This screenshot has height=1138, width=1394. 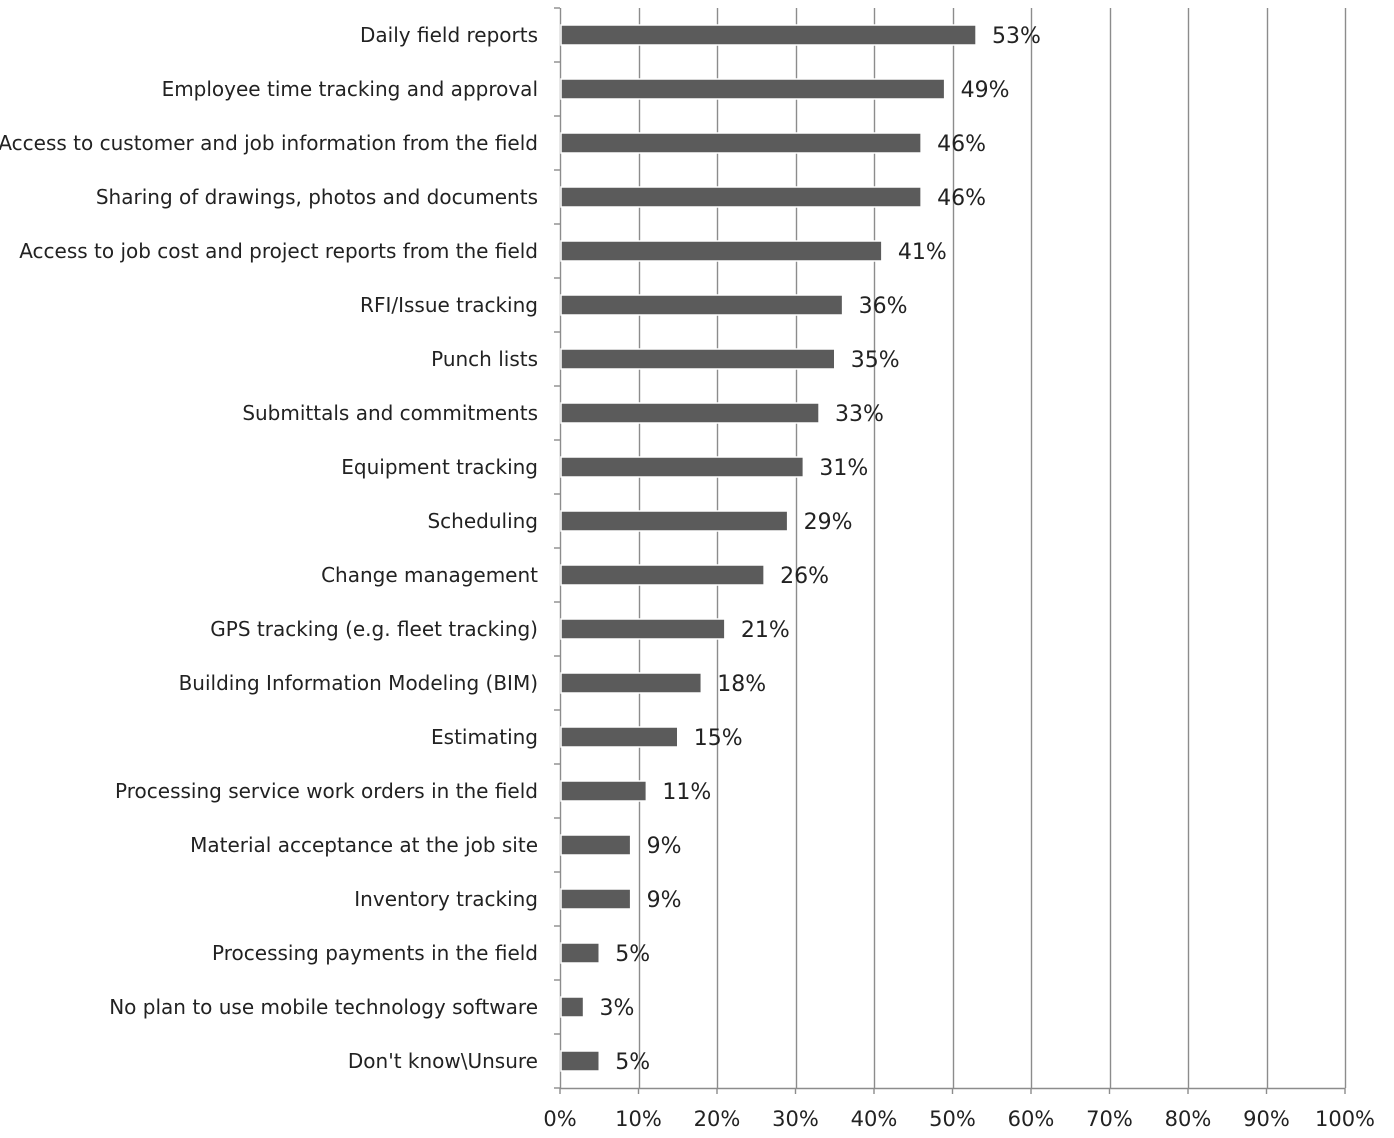 What do you see at coordinates (559, 1119) in the screenshot?
I see `x-tick-label-0: 0%` at bounding box center [559, 1119].